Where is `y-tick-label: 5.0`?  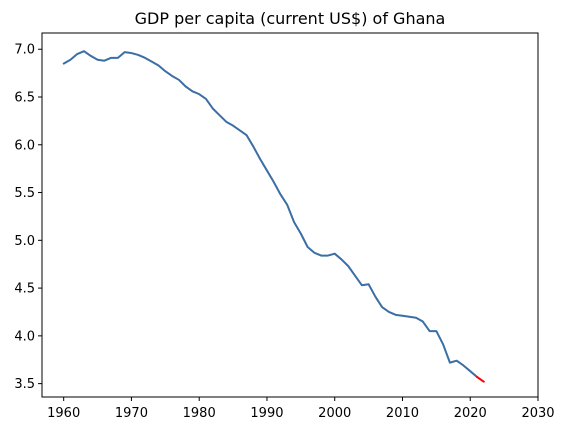
y-tick-label: 5.0 is located at coordinates (24, 241).